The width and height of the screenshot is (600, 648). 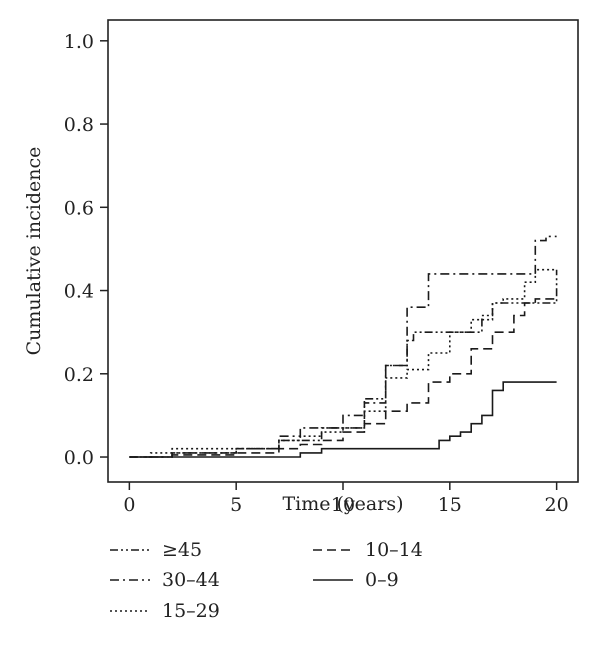 What do you see at coordinates (394, 550) in the screenshot?
I see `legend-label-3: 10–14` at bounding box center [394, 550].